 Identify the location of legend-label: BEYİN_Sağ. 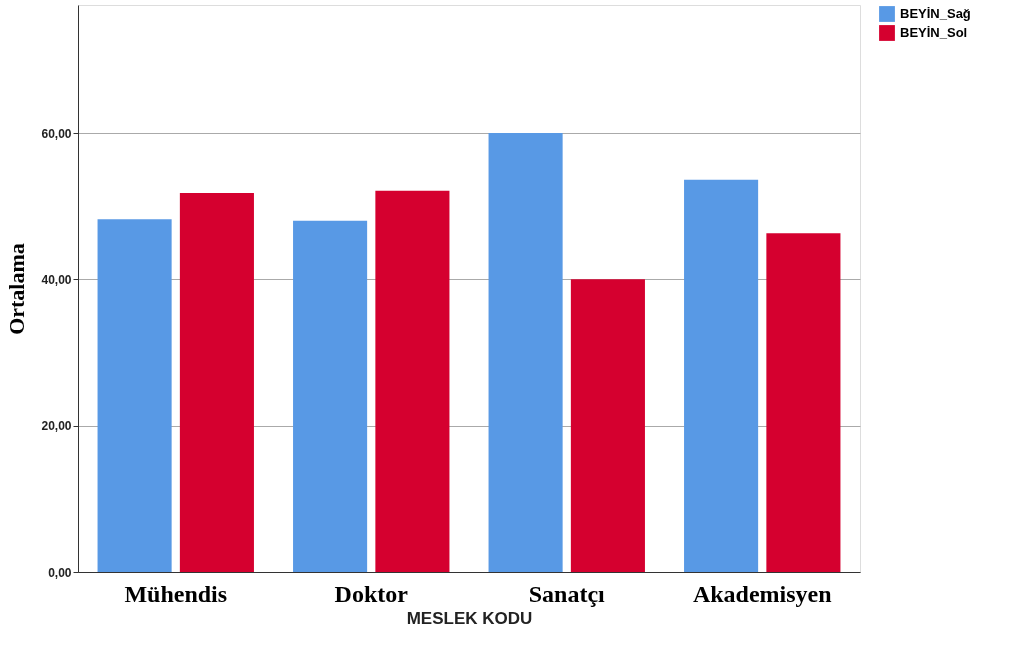
(935, 13).